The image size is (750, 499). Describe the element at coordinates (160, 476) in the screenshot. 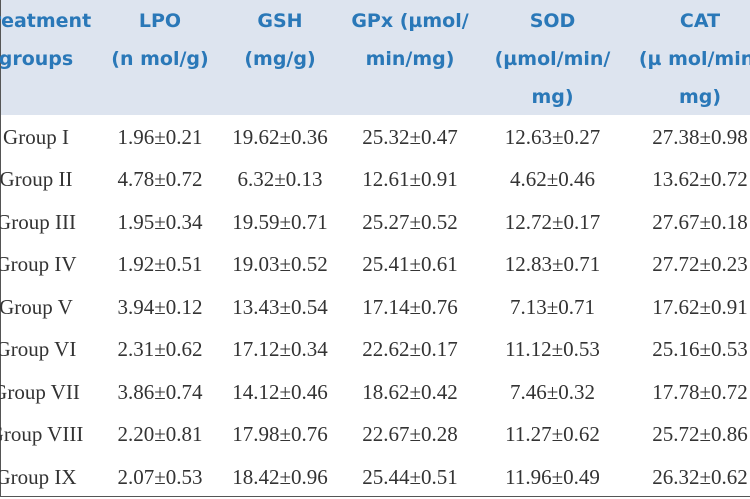

I see `table-cell: 2.07±0.53` at that location.